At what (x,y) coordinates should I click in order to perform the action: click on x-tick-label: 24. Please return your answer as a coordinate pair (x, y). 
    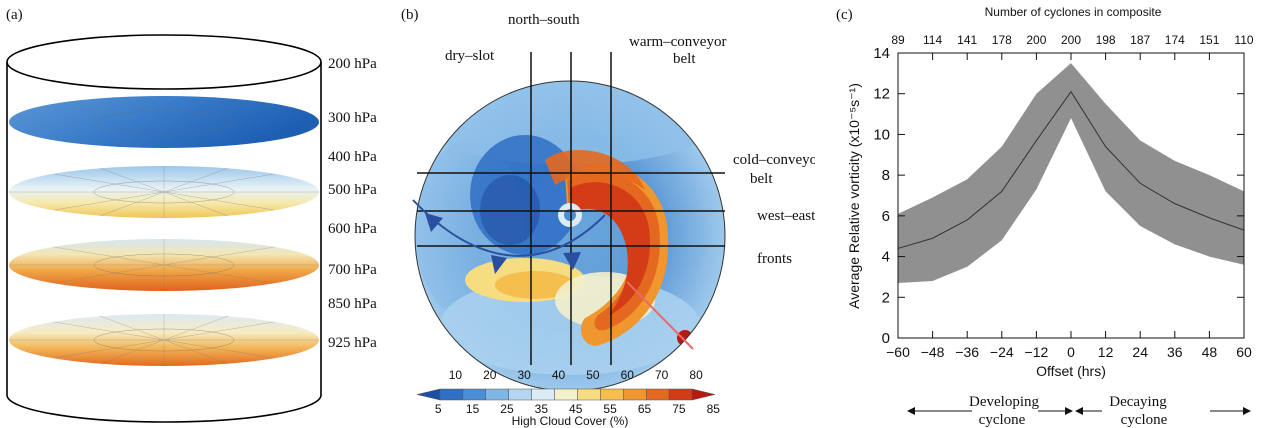
    Looking at the image, I should click on (1140, 352).